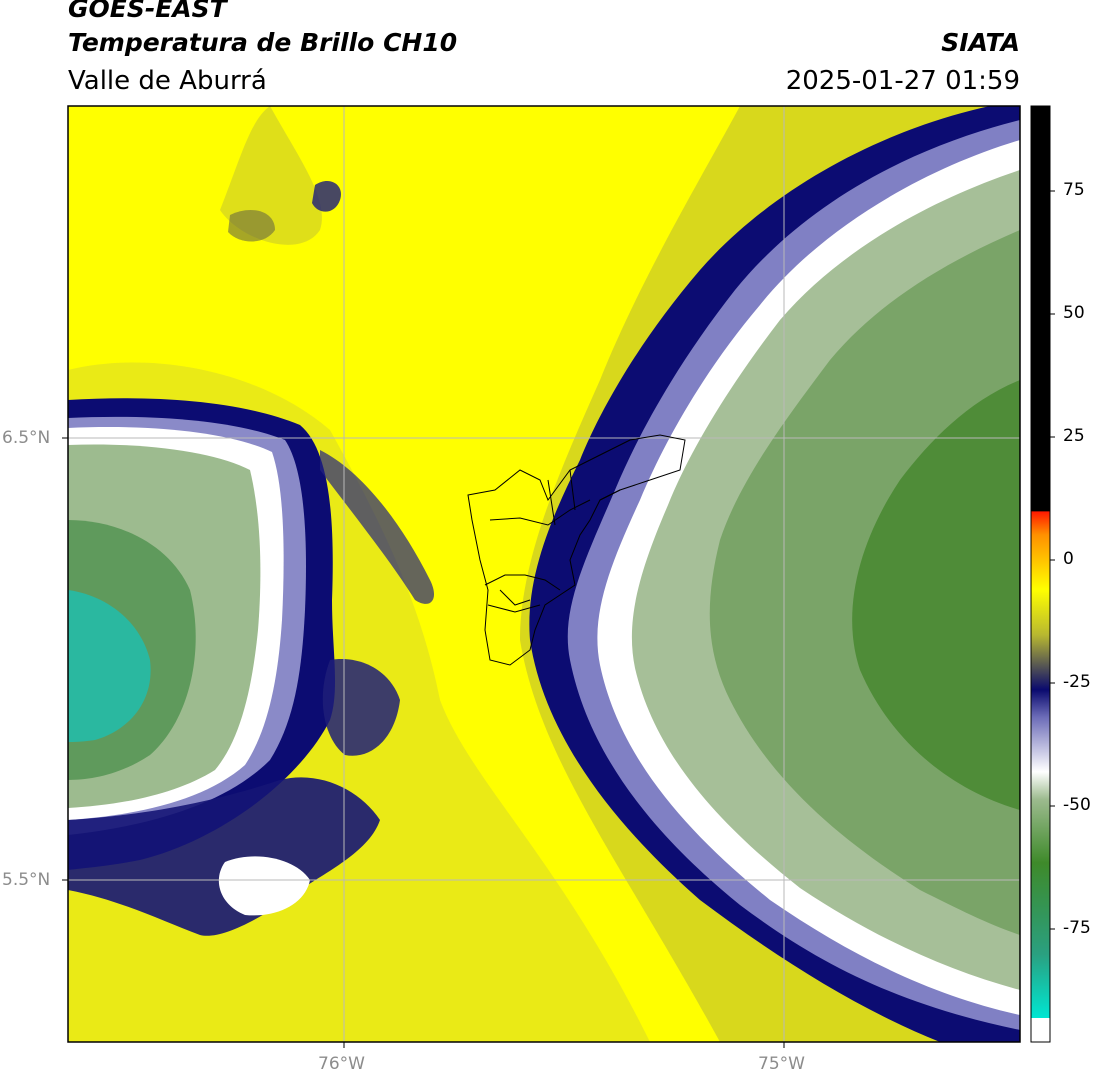 This screenshot has height=1078, width=1094. What do you see at coordinates (167, 81) in the screenshot?
I see `region-subtitle: Valle de Aburrá` at bounding box center [167, 81].